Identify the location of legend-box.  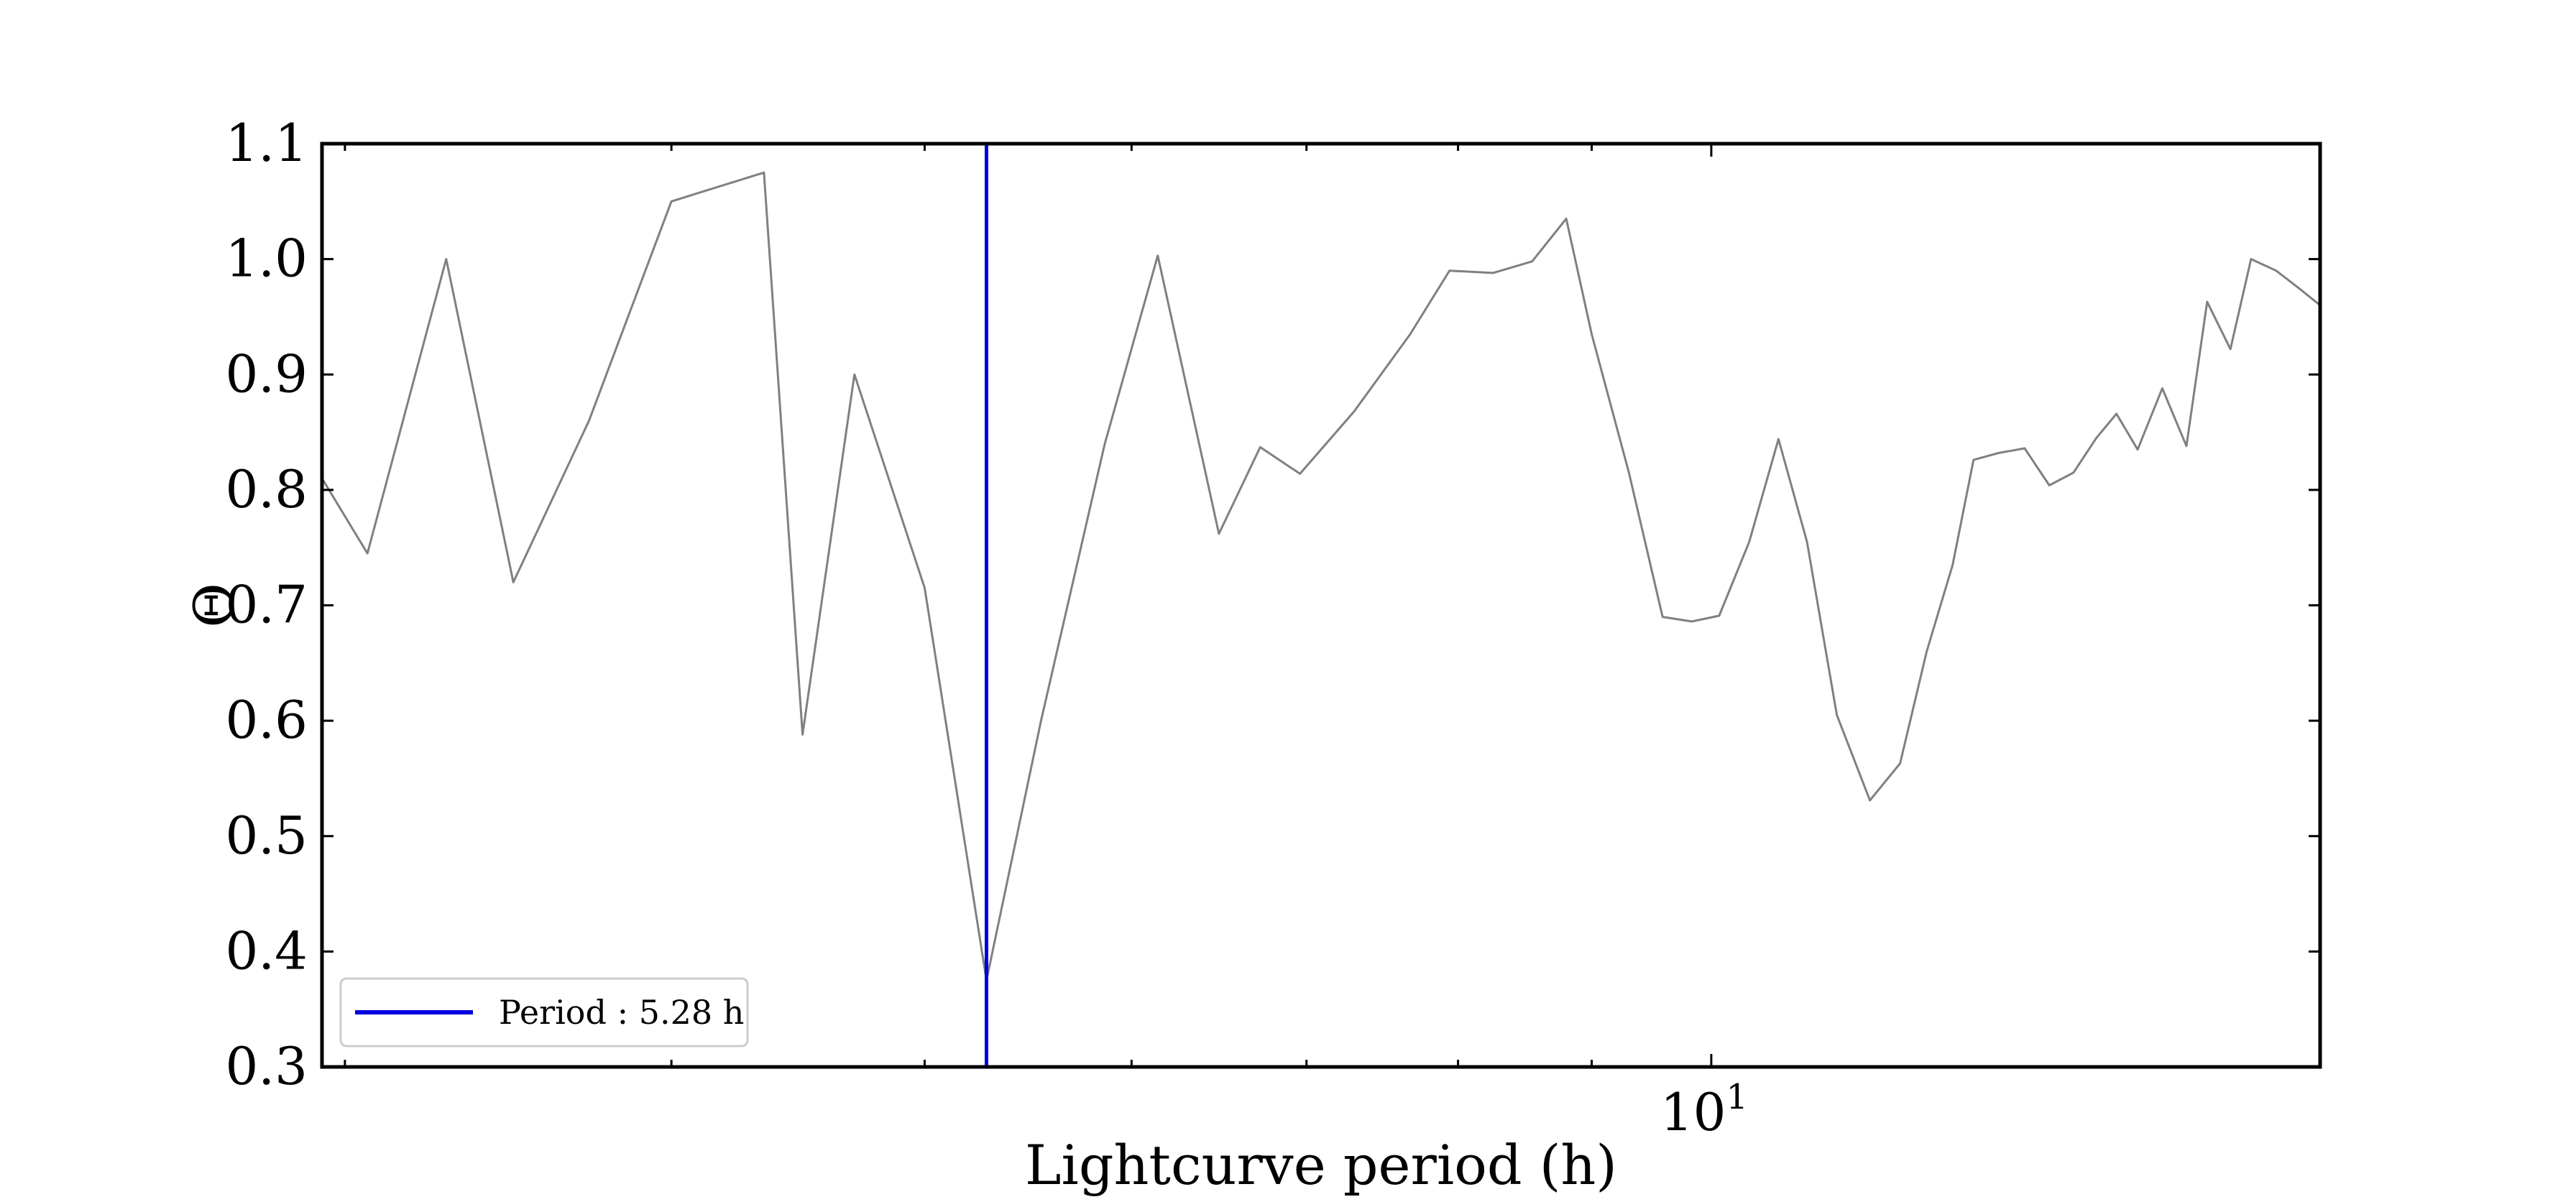
(544, 1012).